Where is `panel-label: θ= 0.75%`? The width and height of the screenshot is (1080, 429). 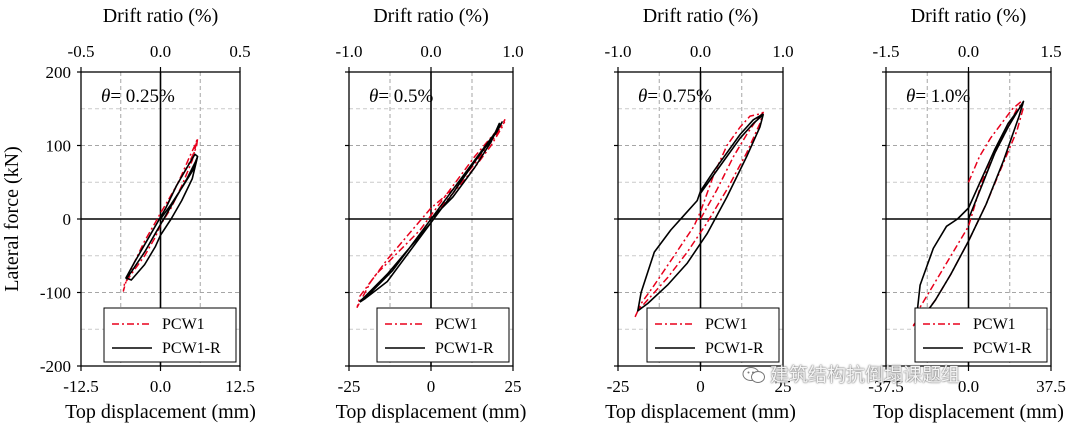 panel-label: θ= 0.75% is located at coordinates (675, 96).